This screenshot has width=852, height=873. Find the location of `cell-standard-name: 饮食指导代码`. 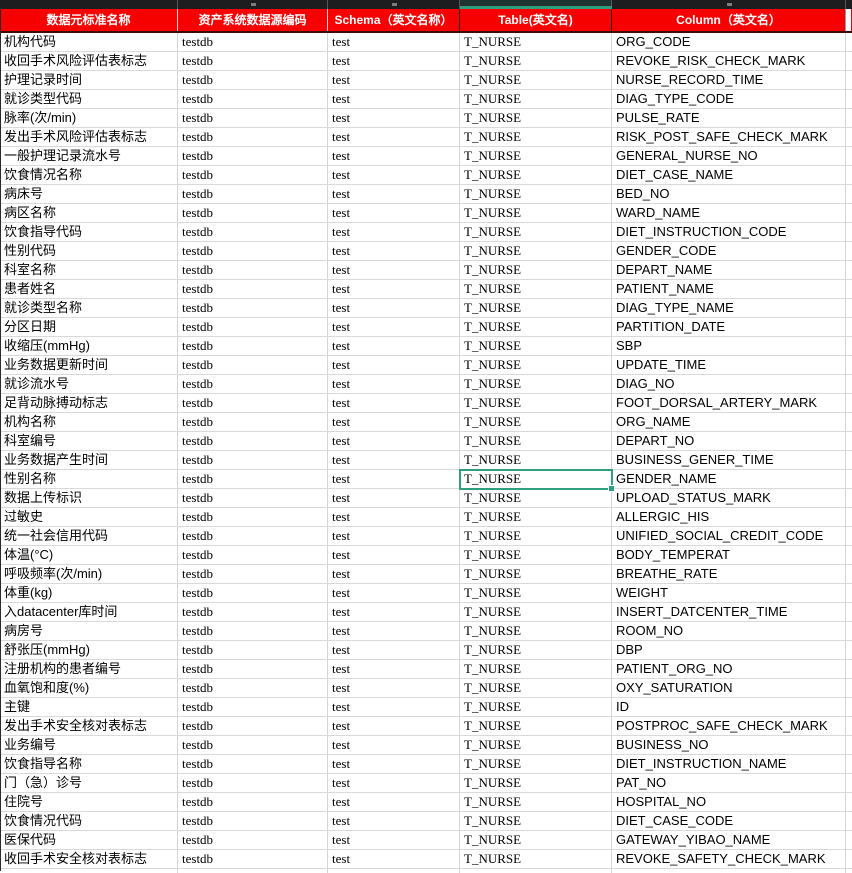

cell-standard-name: 饮食指导代码 is located at coordinates (89, 232).